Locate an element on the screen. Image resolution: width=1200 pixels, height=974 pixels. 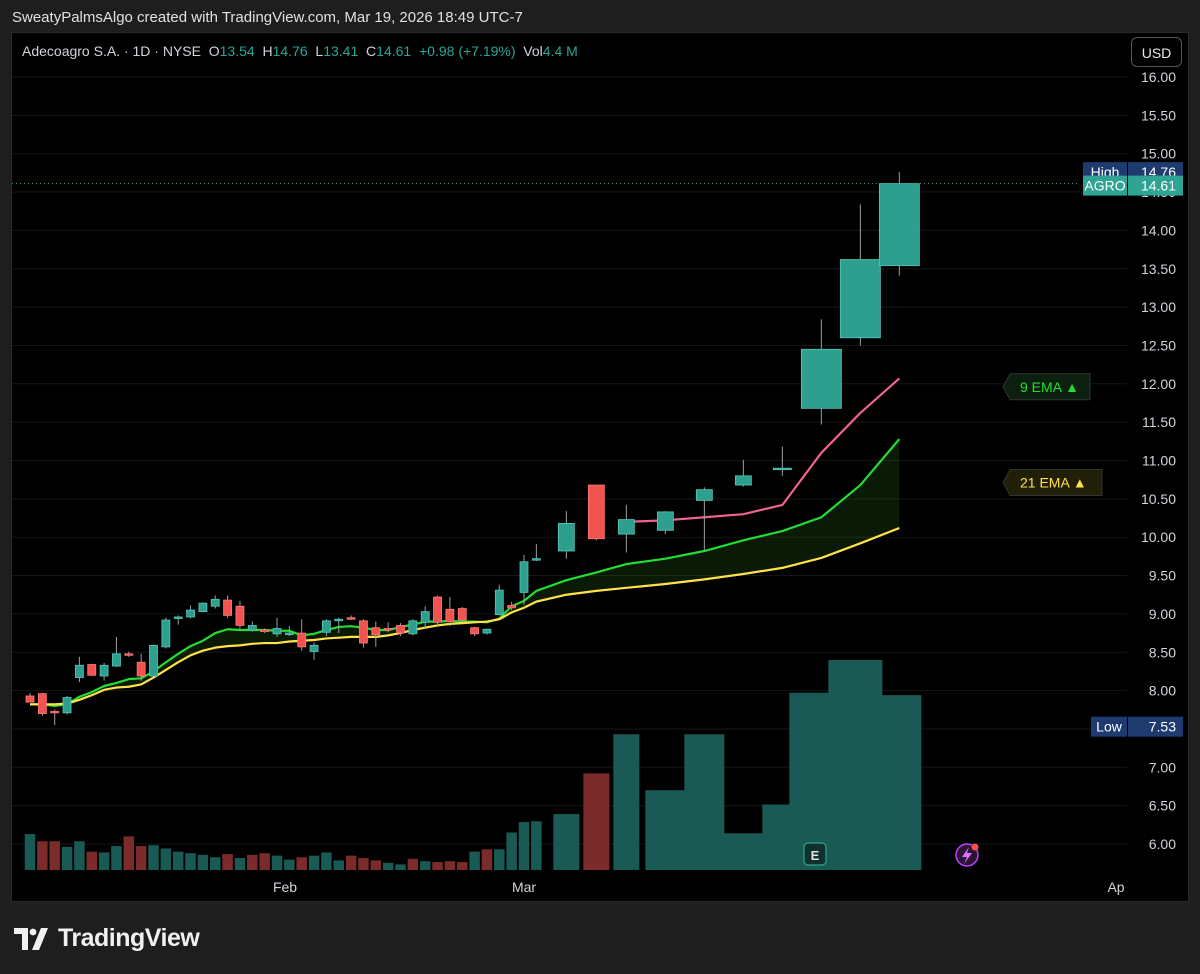
price-tag-label: AGRO is located at coordinates (1104, 186).